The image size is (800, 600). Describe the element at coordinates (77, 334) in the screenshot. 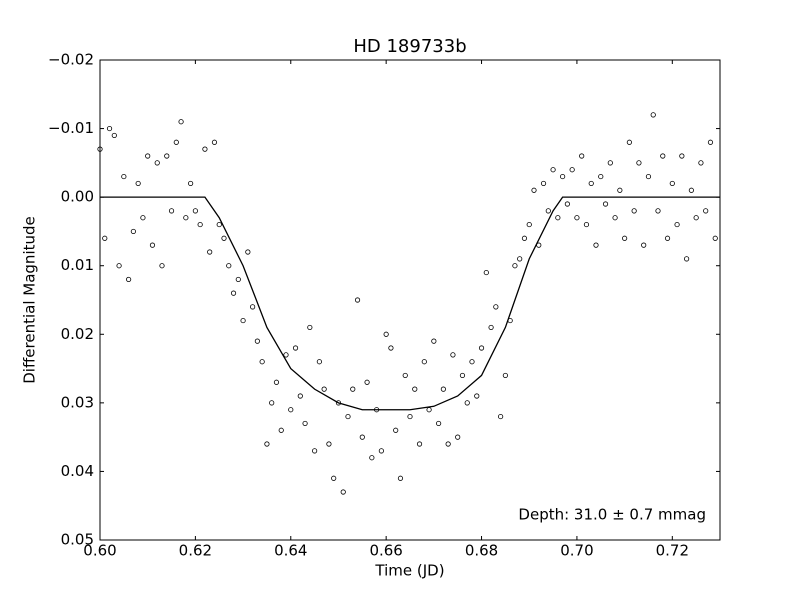

I see `y-tick-label: 0.02` at that location.